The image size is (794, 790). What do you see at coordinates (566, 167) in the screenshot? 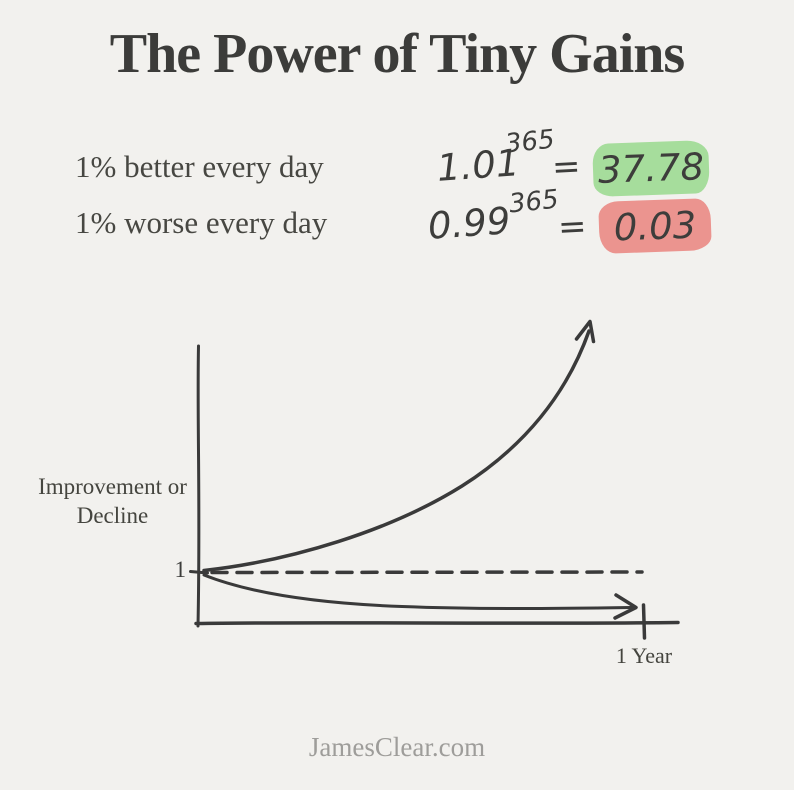
I see `stat-equals-better: =` at bounding box center [566, 167].